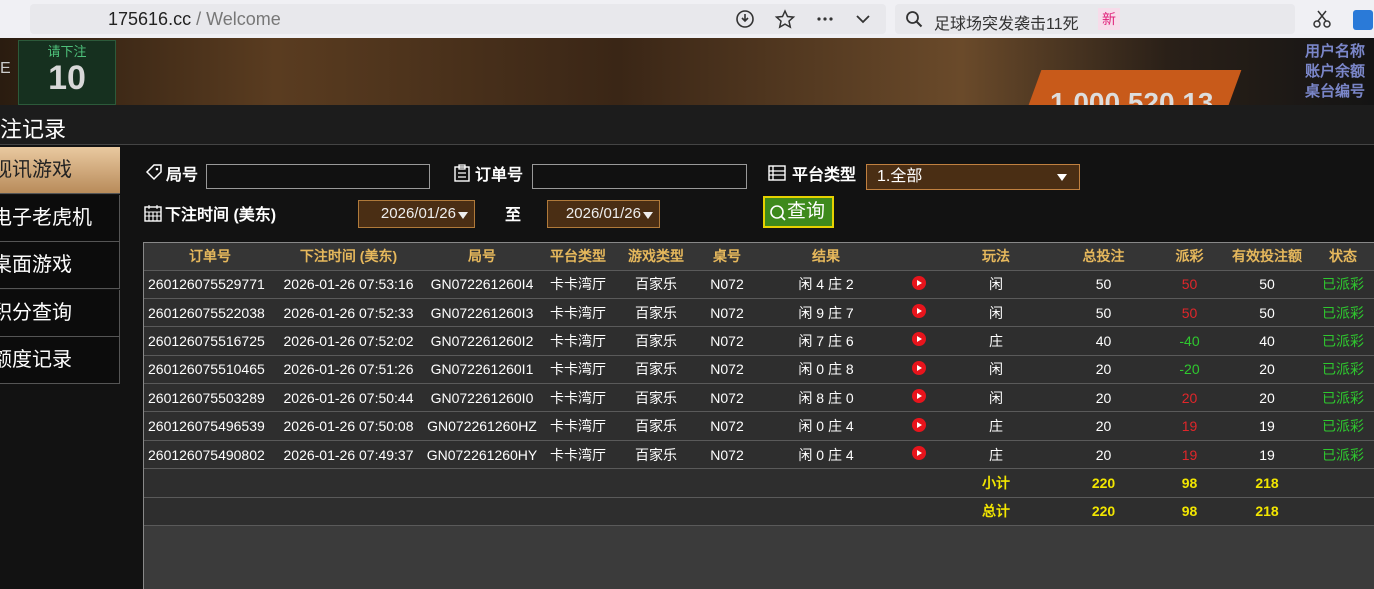  I want to click on header-row: 订单号 下注时间 (美东) 局号 平台类型 游戏类型 桌号 结果 玩法 总投注 派彩 有效投注额 状态, so click(759, 257).